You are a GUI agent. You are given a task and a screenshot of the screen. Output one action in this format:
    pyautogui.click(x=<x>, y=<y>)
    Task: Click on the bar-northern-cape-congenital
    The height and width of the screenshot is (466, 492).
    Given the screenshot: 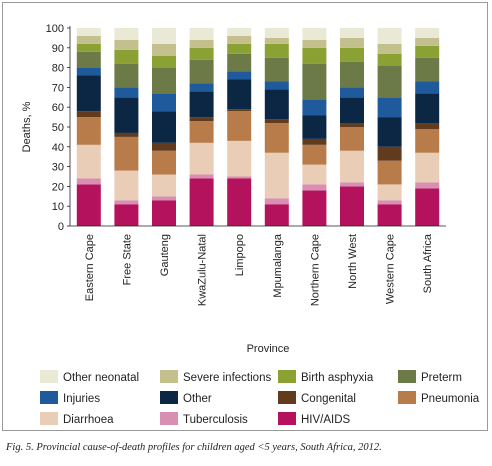 What is the action you would take?
    pyautogui.click(x=314, y=141)
    